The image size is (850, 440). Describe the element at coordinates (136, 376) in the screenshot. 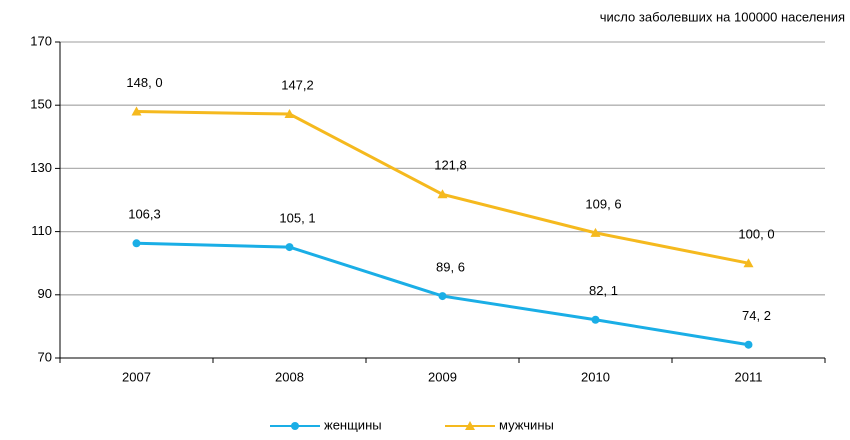

I see `x-tick-label: 2007` at that location.